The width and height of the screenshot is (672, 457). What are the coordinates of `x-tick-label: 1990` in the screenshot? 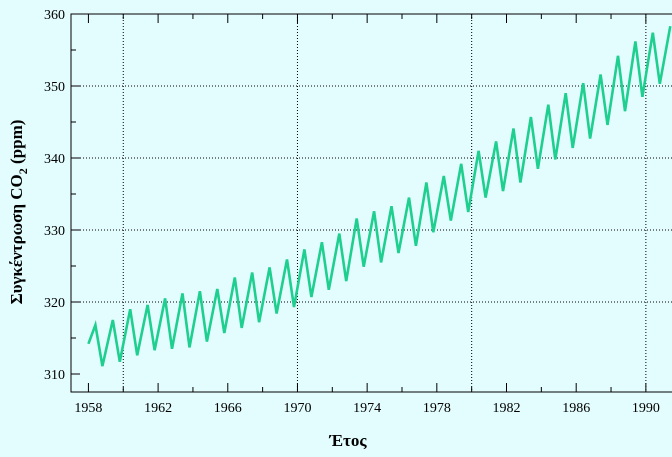 It's located at (646, 408).